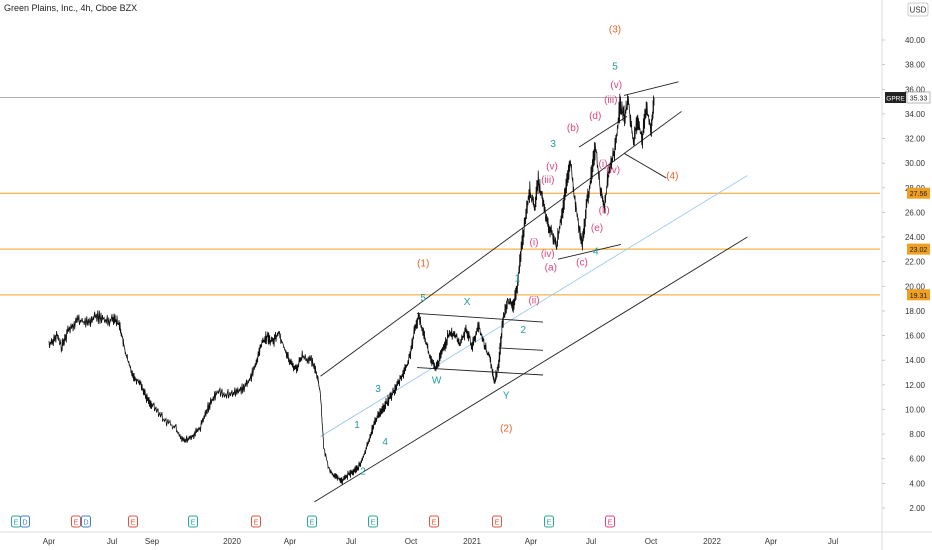 Image resolution: width=932 pixels, height=550 pixels. I want to click on wave-label-7: (v), so click(552, 166).